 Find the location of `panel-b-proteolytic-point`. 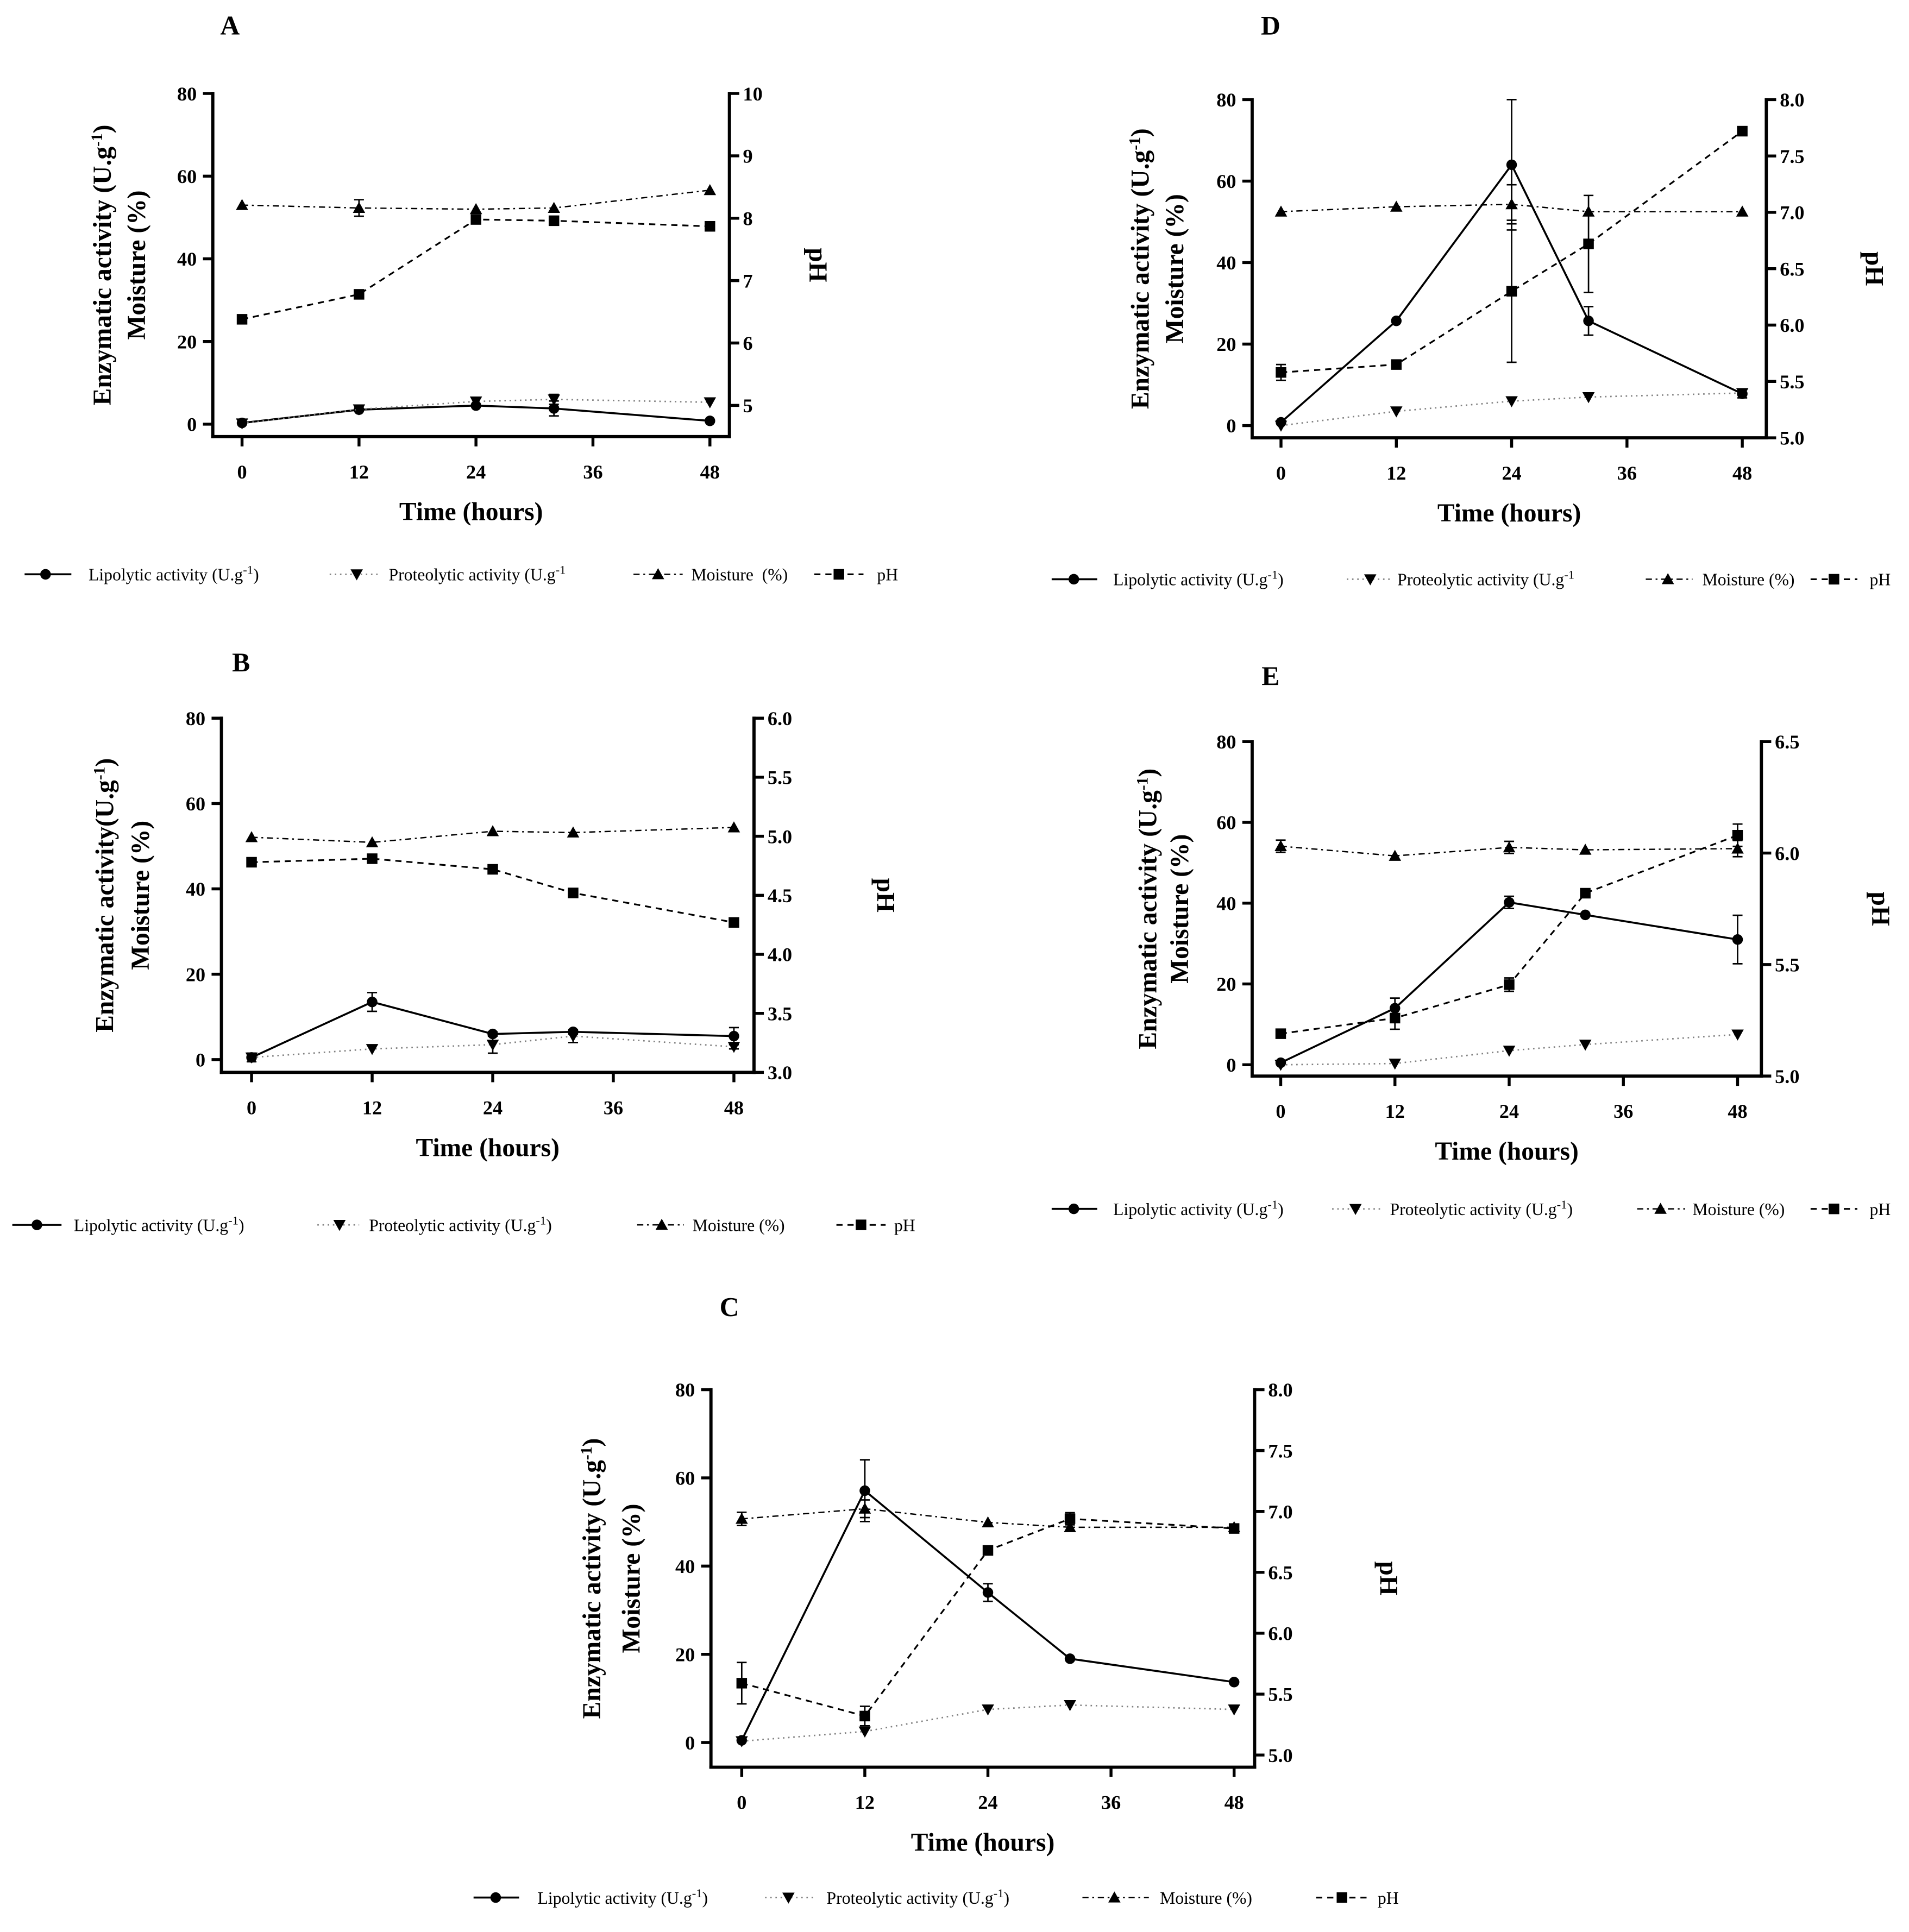

panel-b-proteolytic-point is located at coordinates (372, 1049).